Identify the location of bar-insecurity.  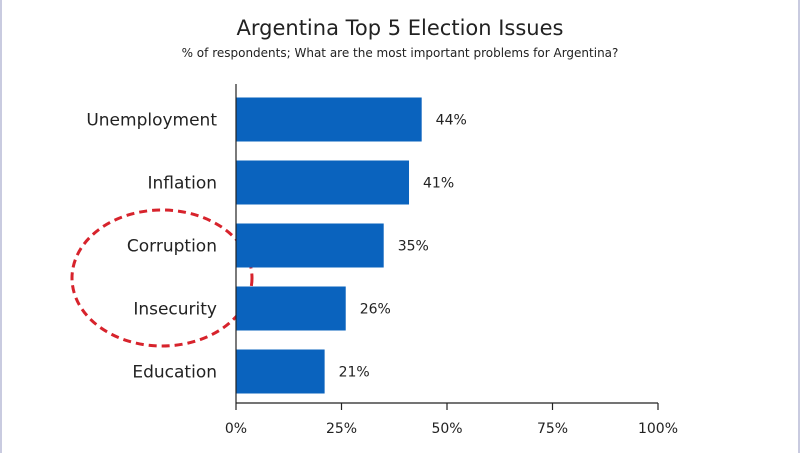
(291, 308).